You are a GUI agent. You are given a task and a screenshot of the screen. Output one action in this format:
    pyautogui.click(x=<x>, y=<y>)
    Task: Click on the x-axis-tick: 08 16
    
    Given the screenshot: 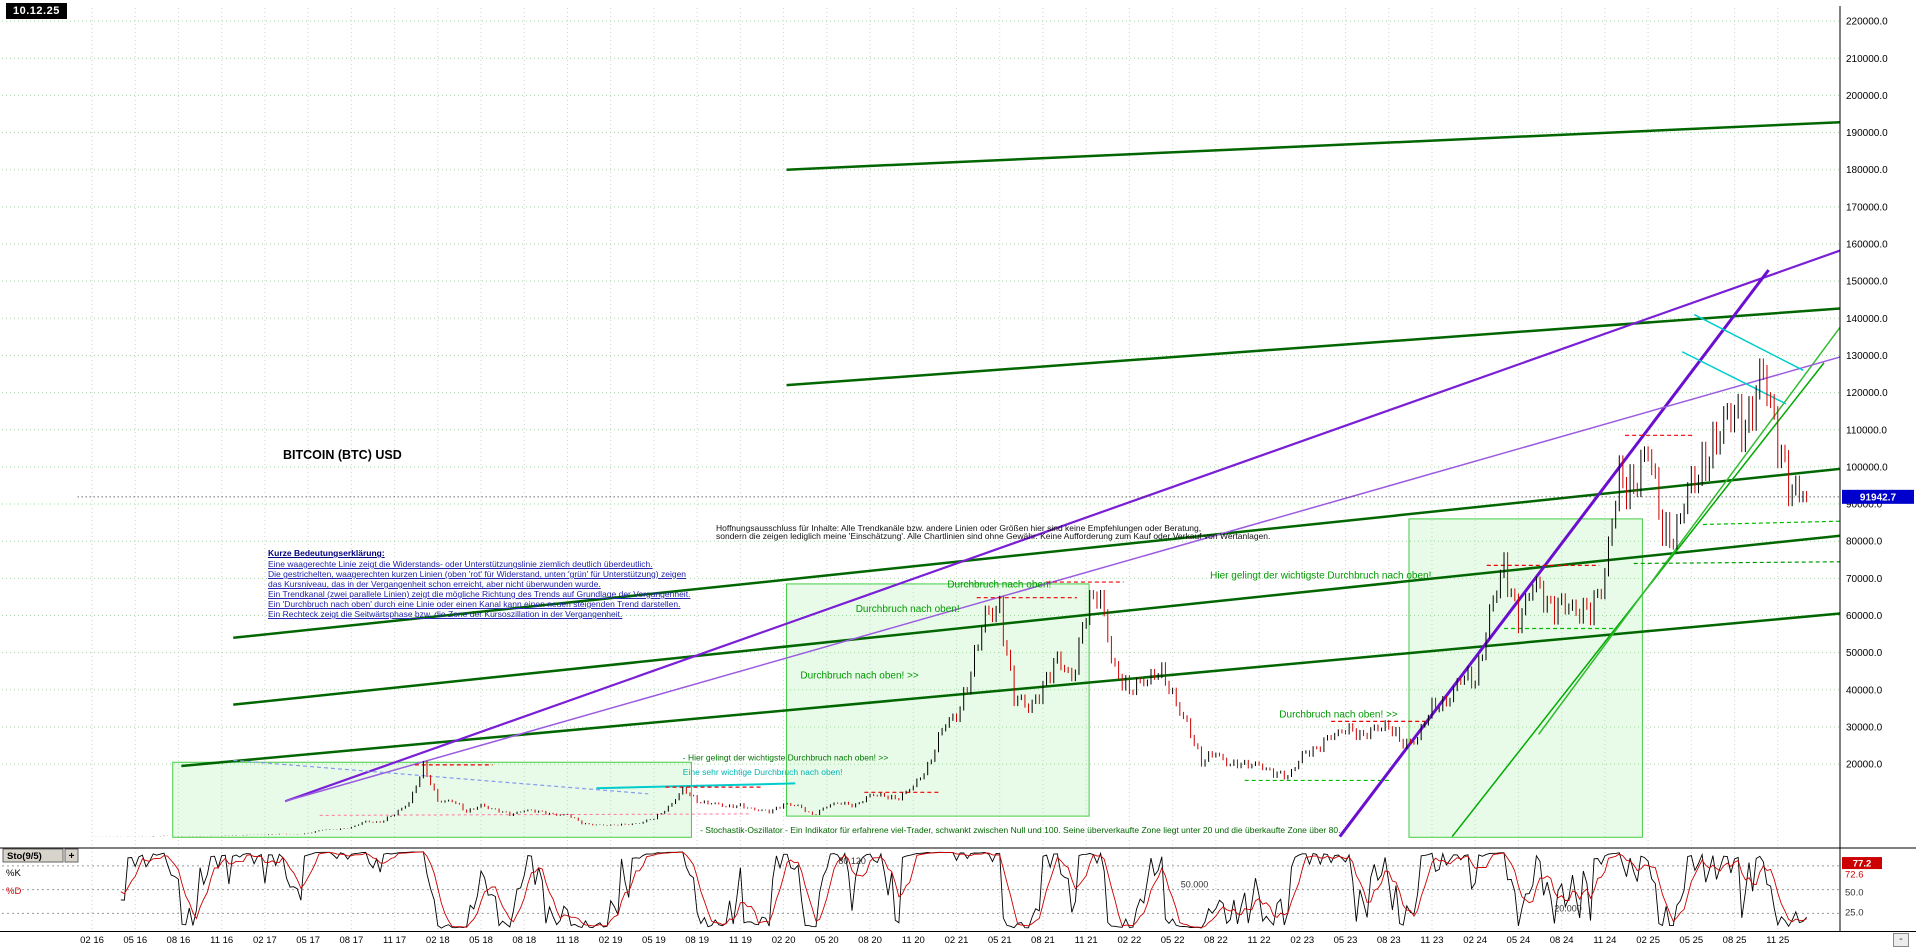 What is the action you would take?
    pyautogui.click(x=179, y=940)
    